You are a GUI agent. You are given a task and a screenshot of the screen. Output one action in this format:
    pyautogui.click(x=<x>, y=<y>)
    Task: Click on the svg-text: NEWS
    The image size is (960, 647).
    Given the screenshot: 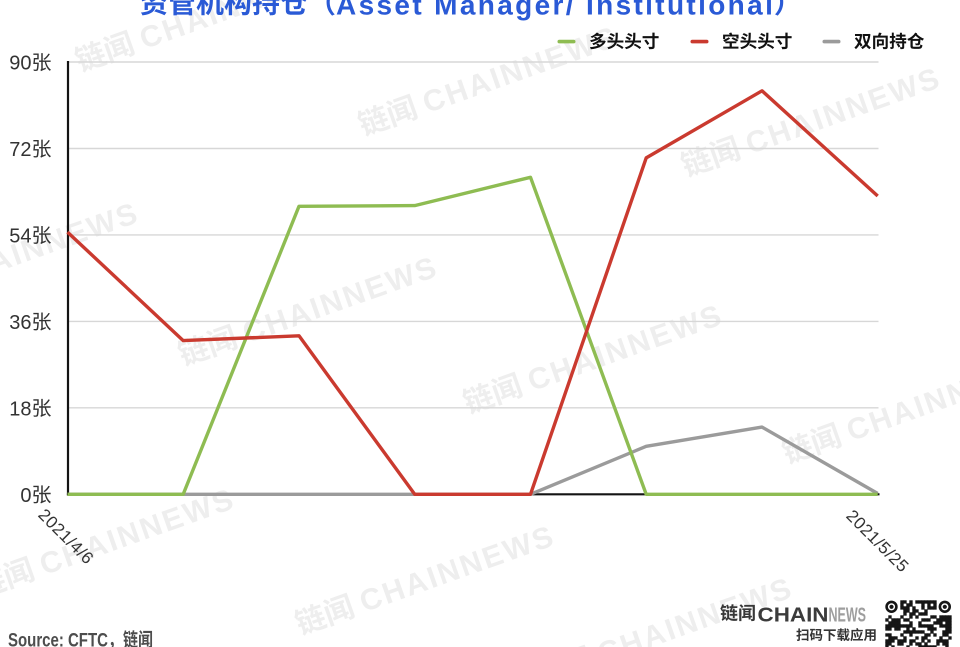 What is the action you would take?
    pyautogui.click(x=848, y=615)
    